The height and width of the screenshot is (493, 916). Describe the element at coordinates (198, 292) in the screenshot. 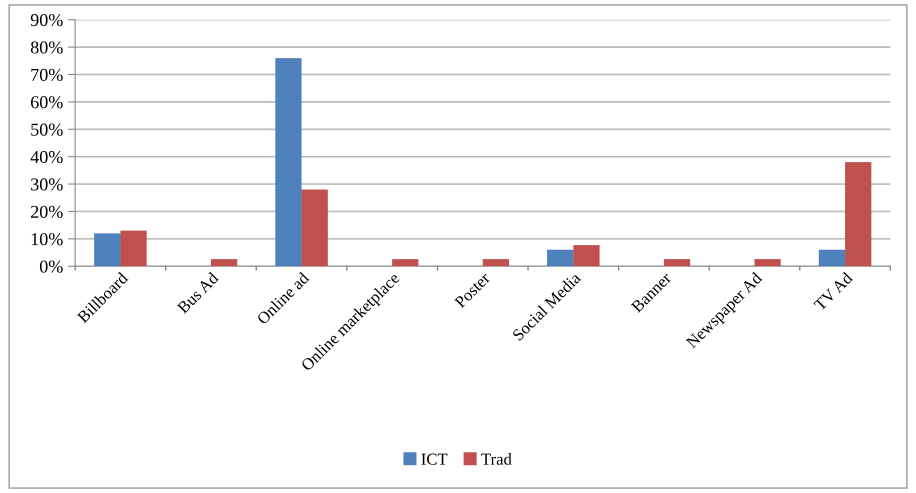

I see `x-tick-label: Bus Ad` at that location.